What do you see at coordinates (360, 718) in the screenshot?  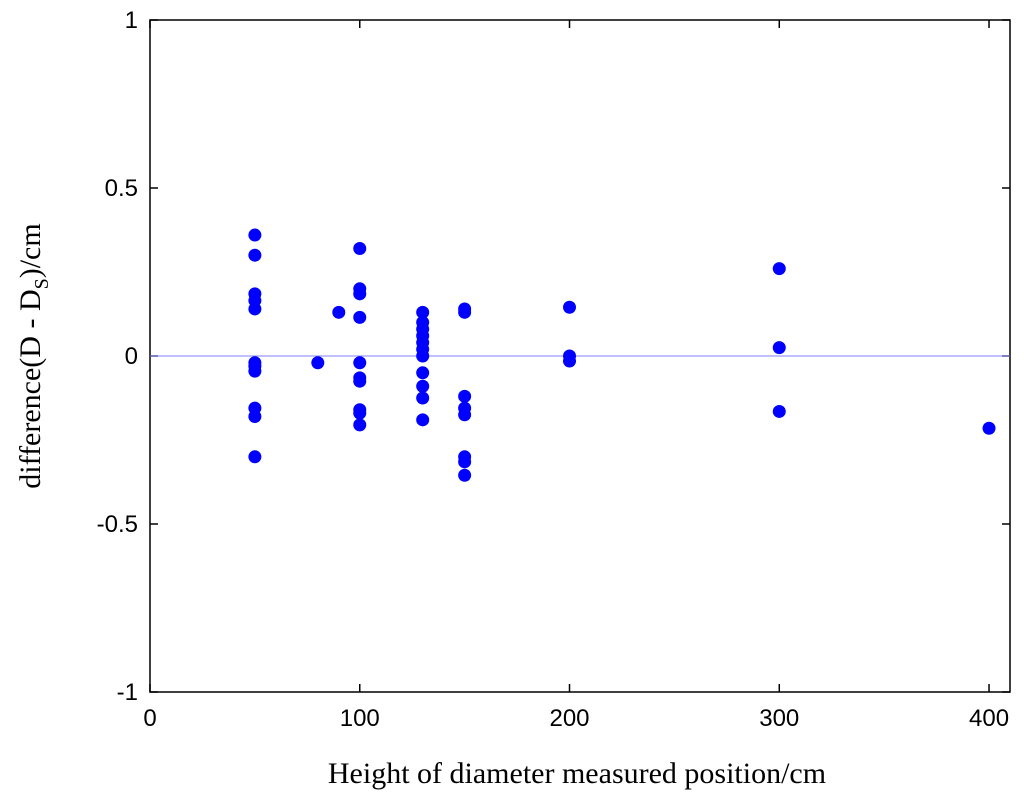 I see `x-tick-label: 100` at bounding box center [360, 718].